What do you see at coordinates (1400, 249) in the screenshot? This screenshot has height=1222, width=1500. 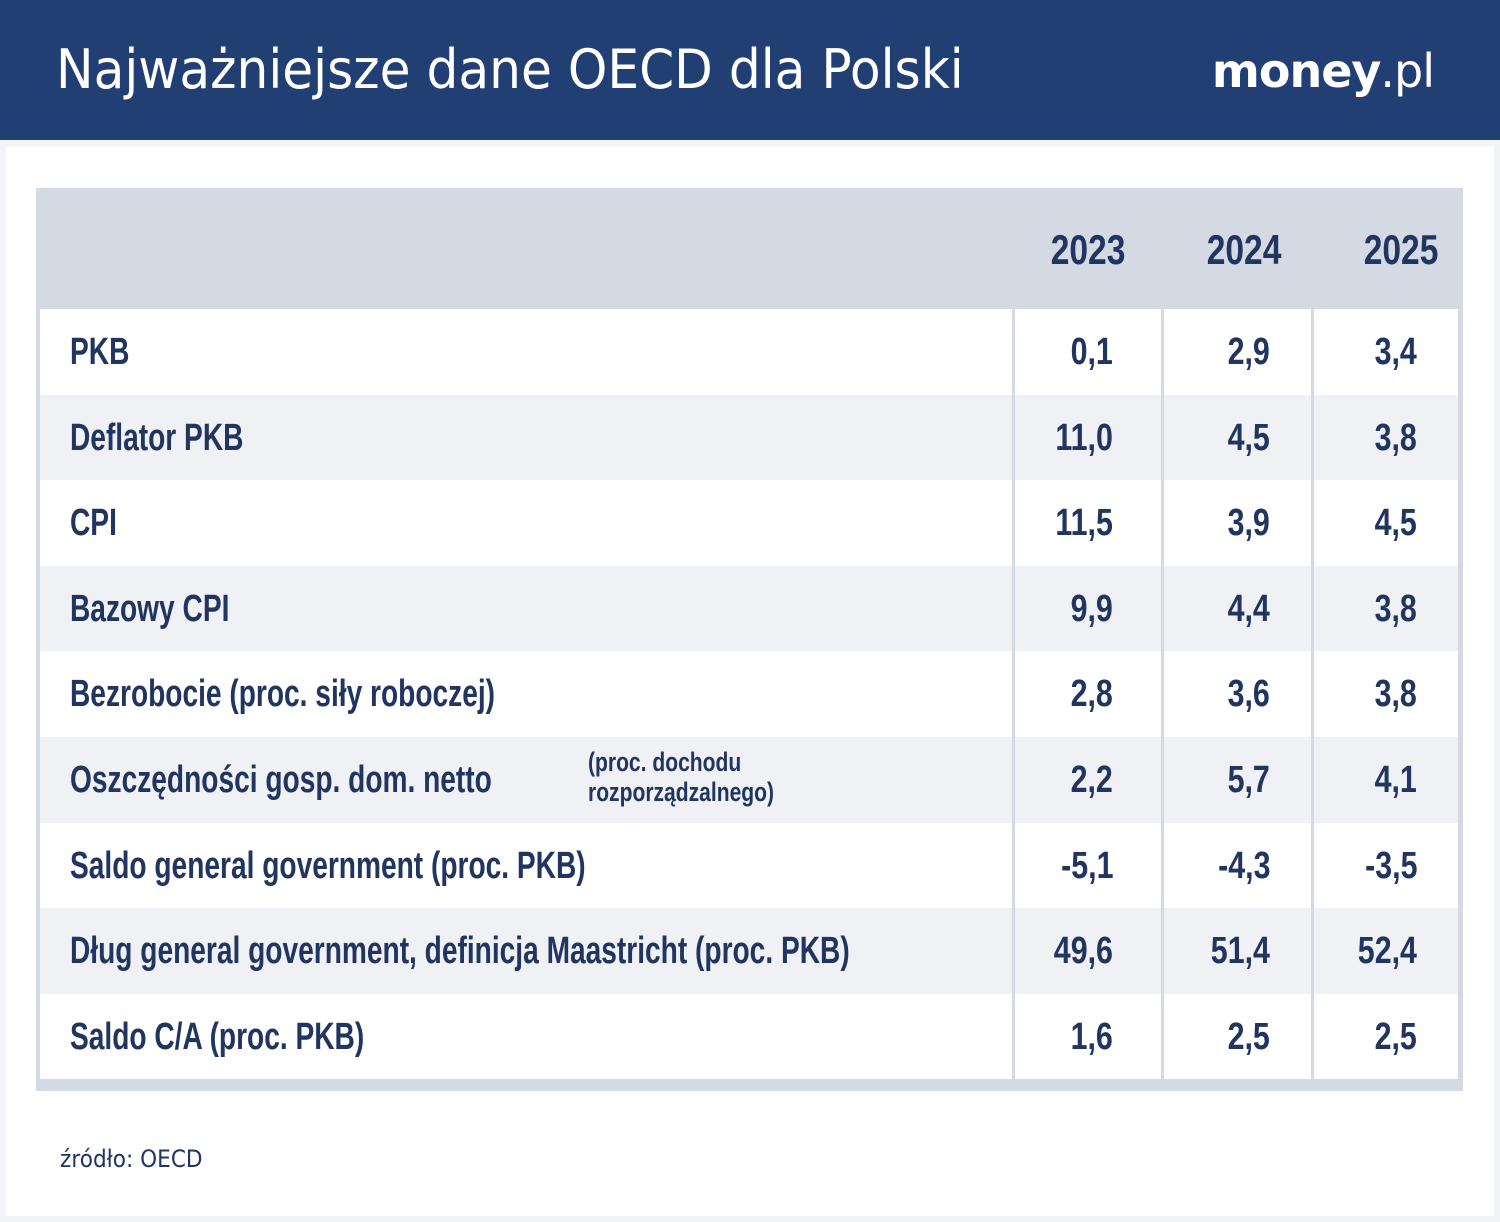 I see `column-header-2025: 2025` at bounding box center [1400, 249].